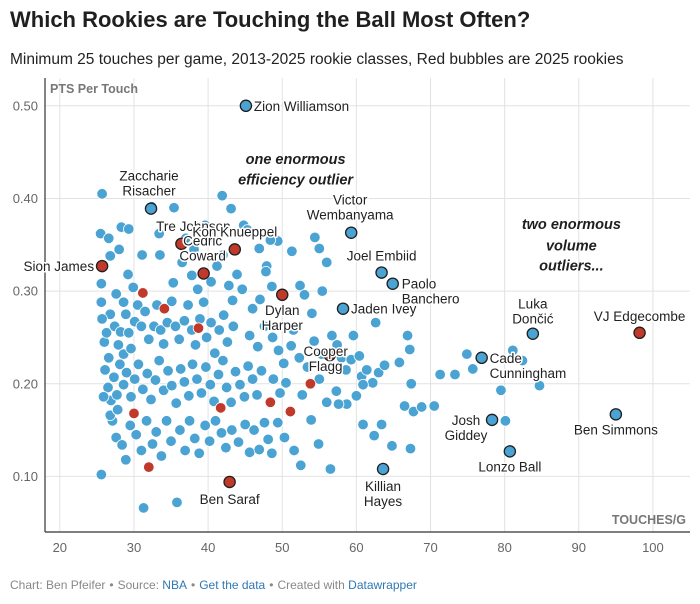 This screenshot has width=700, height=604. I want to click on label-line: Dončić, so click(533, 319).